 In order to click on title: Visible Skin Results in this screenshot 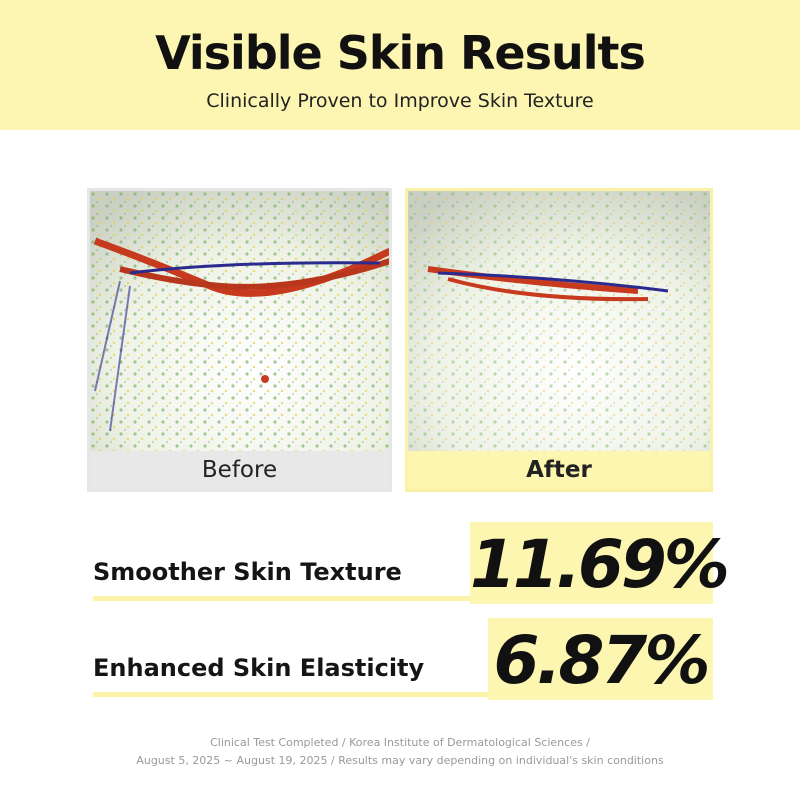, I will do `click(400, 53)`.